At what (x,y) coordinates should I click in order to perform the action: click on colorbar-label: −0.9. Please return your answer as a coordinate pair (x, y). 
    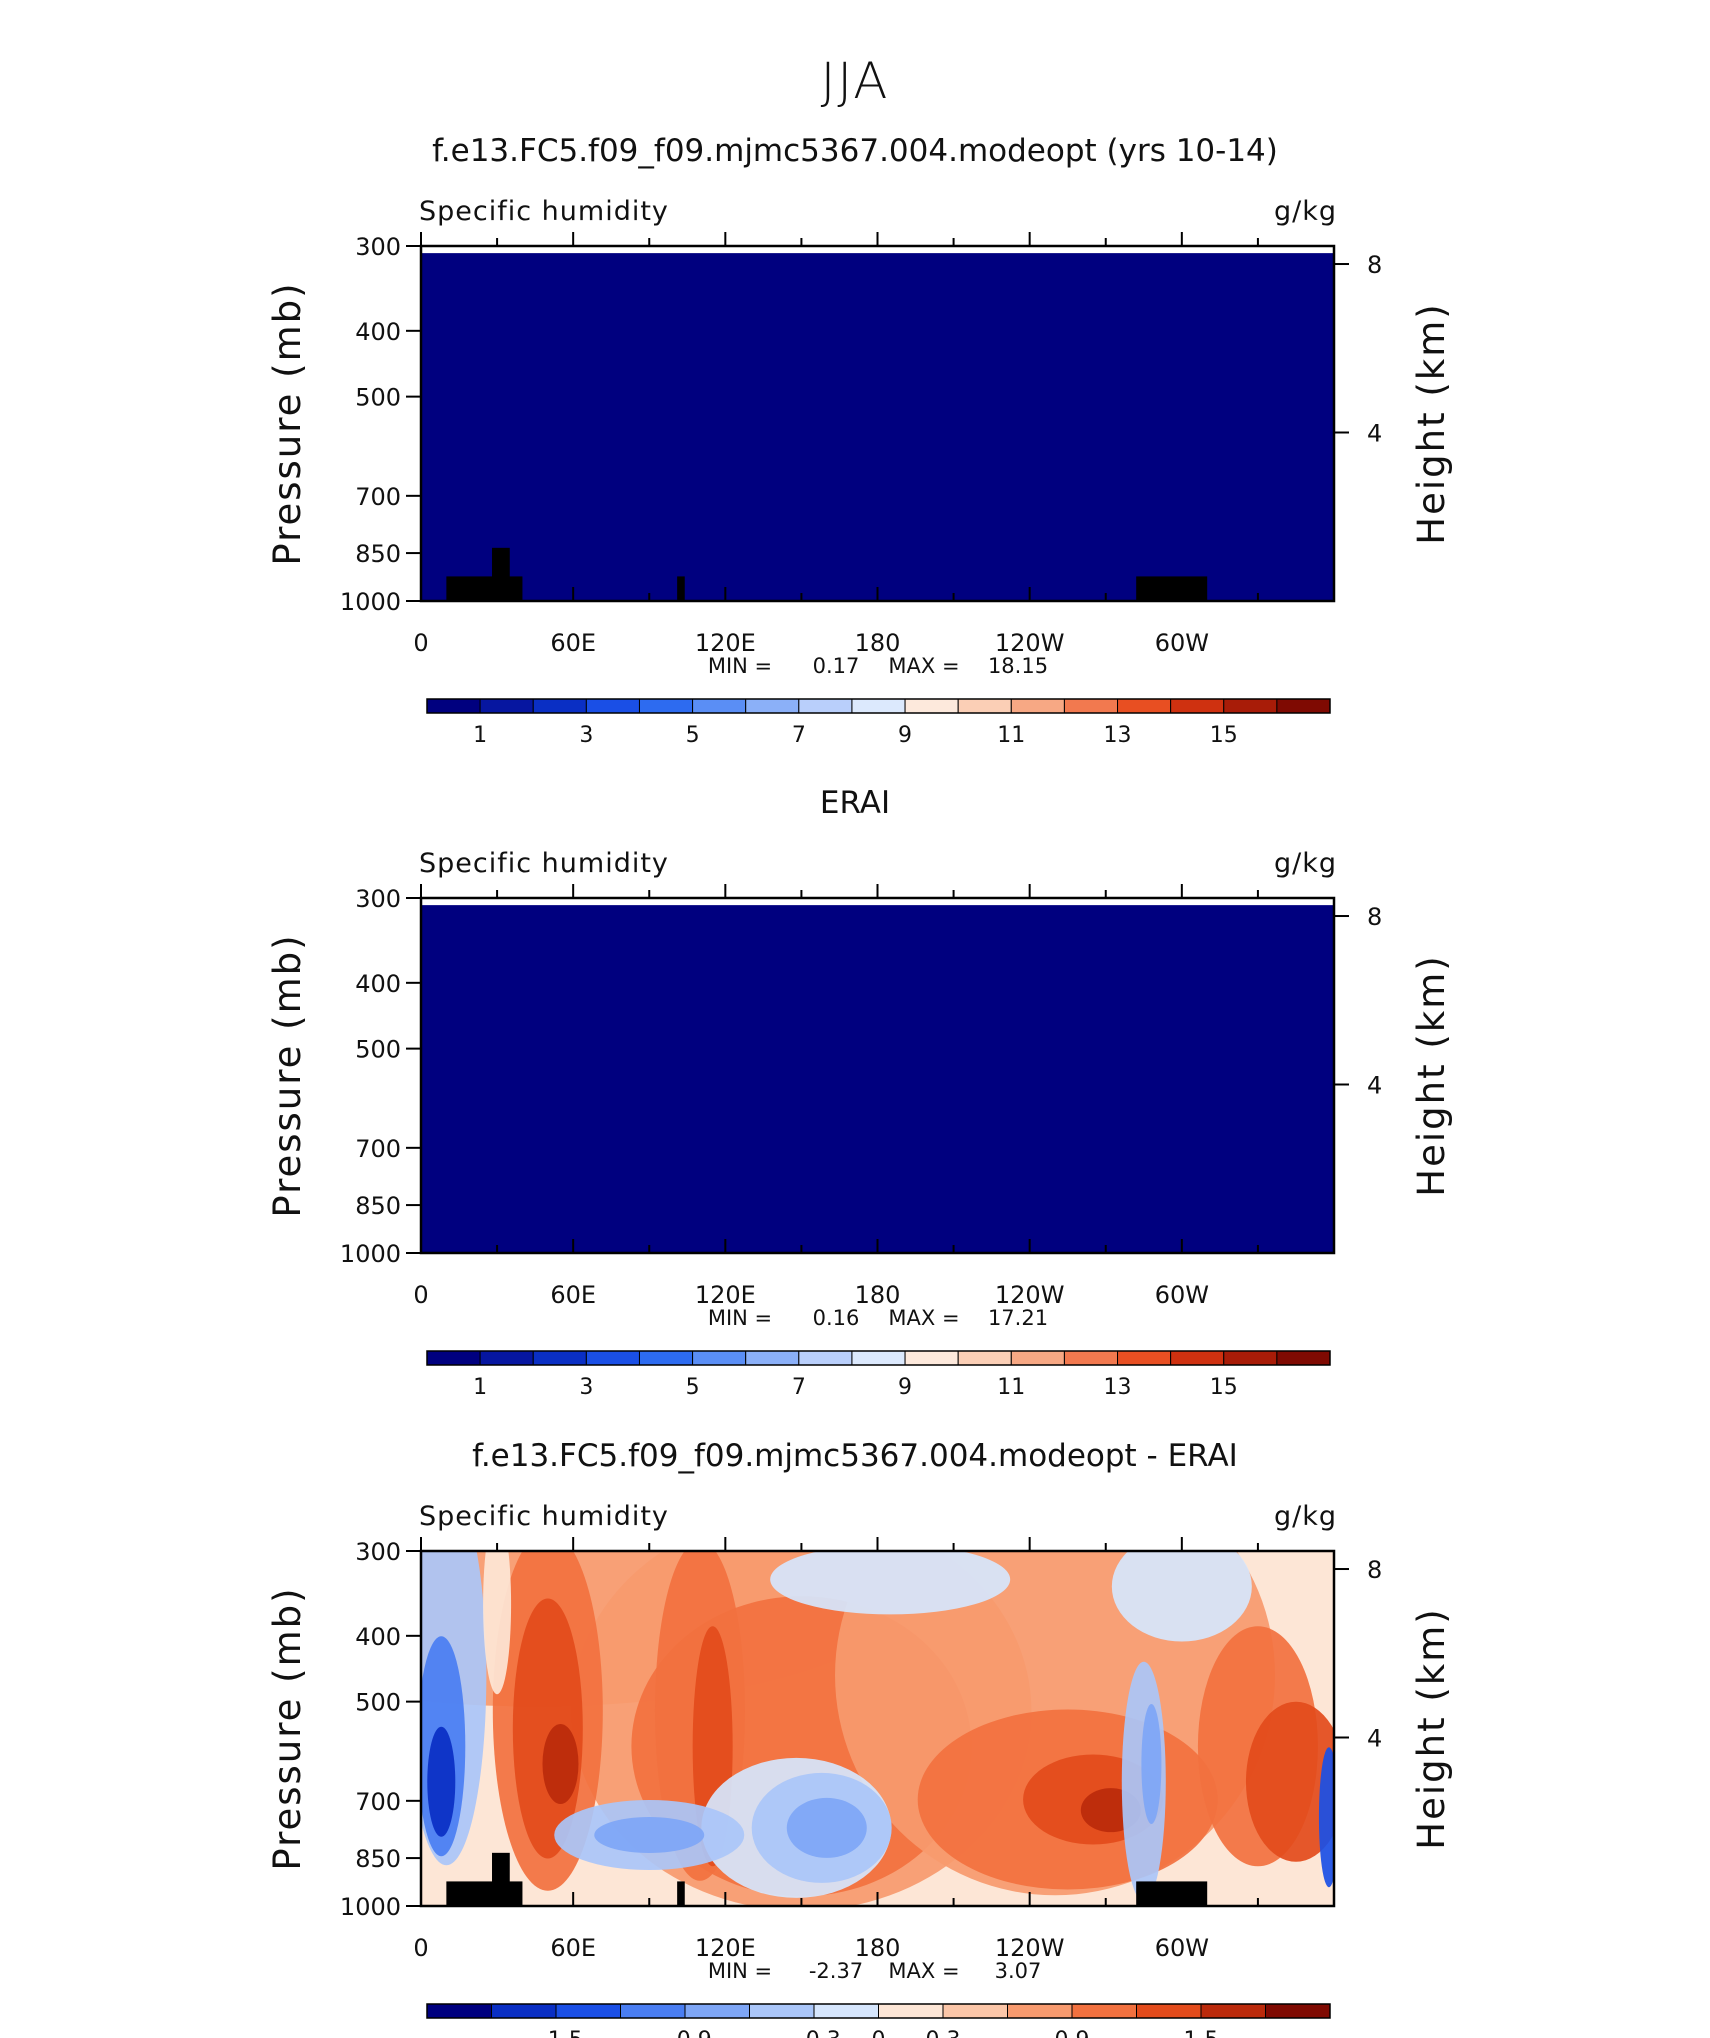
    Looking at the image, I should click on (684, 2033).